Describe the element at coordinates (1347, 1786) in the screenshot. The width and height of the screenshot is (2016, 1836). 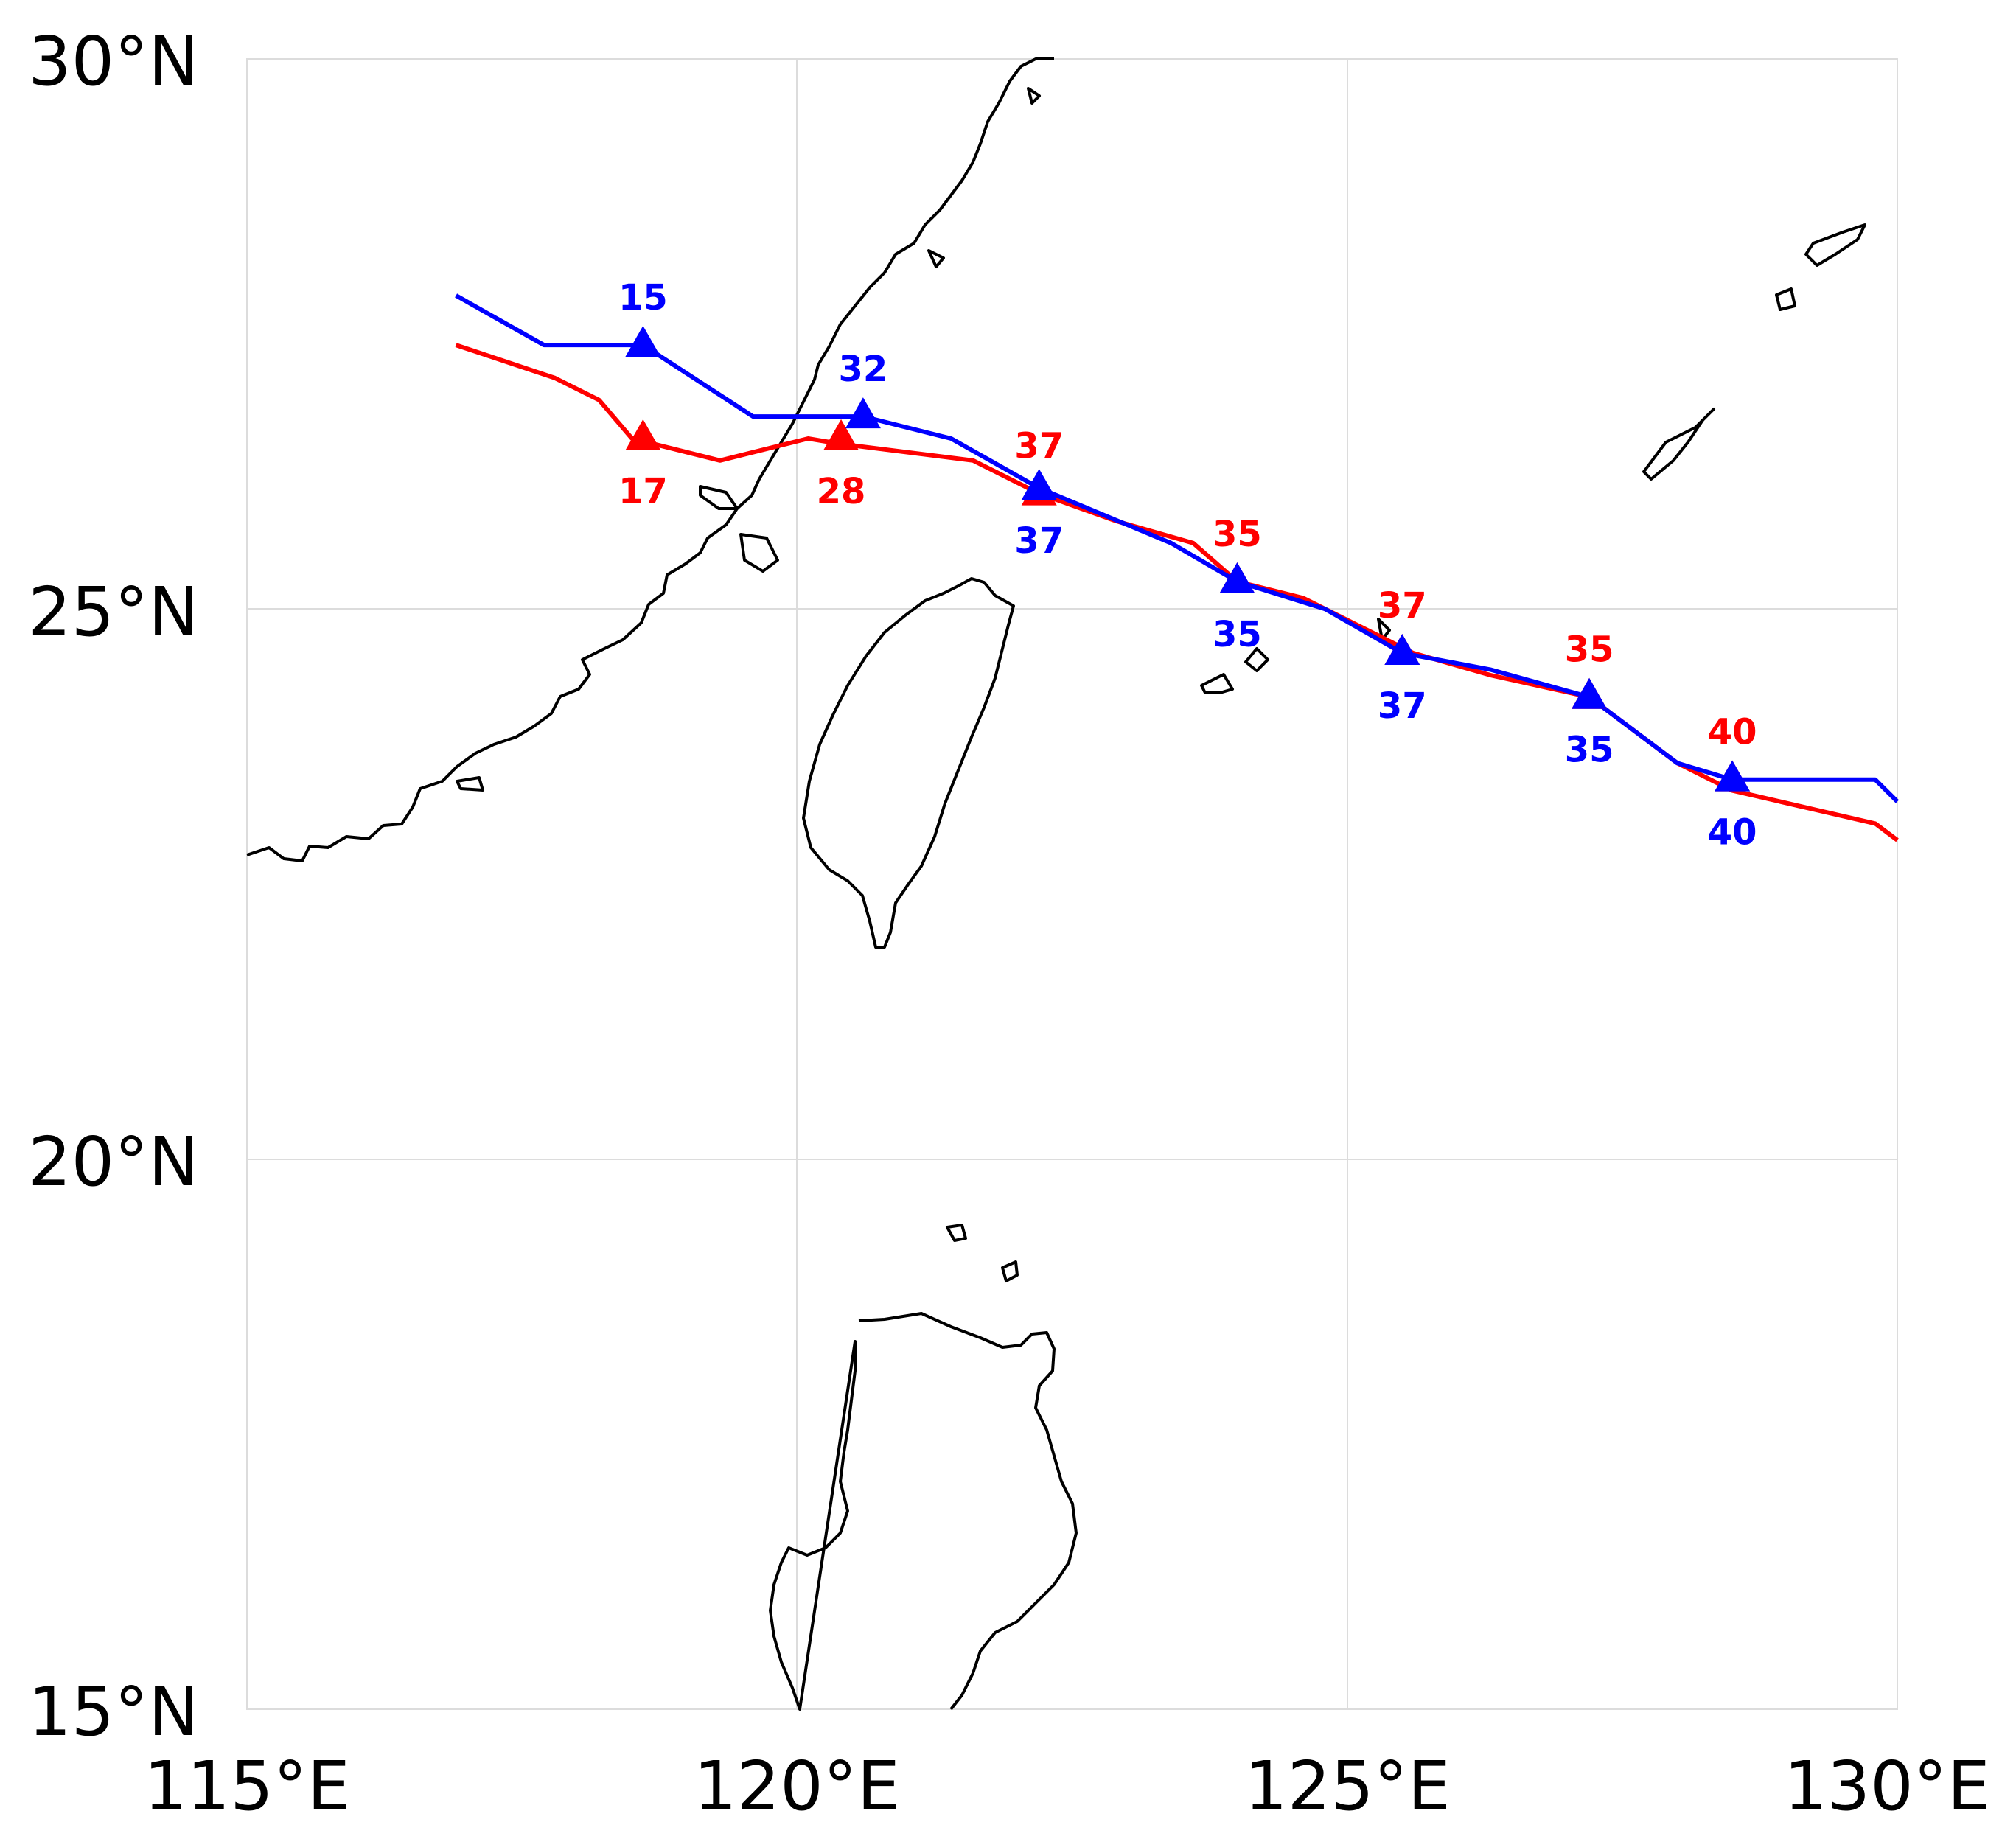
I see `x-tick-label: 125°E` at that location.